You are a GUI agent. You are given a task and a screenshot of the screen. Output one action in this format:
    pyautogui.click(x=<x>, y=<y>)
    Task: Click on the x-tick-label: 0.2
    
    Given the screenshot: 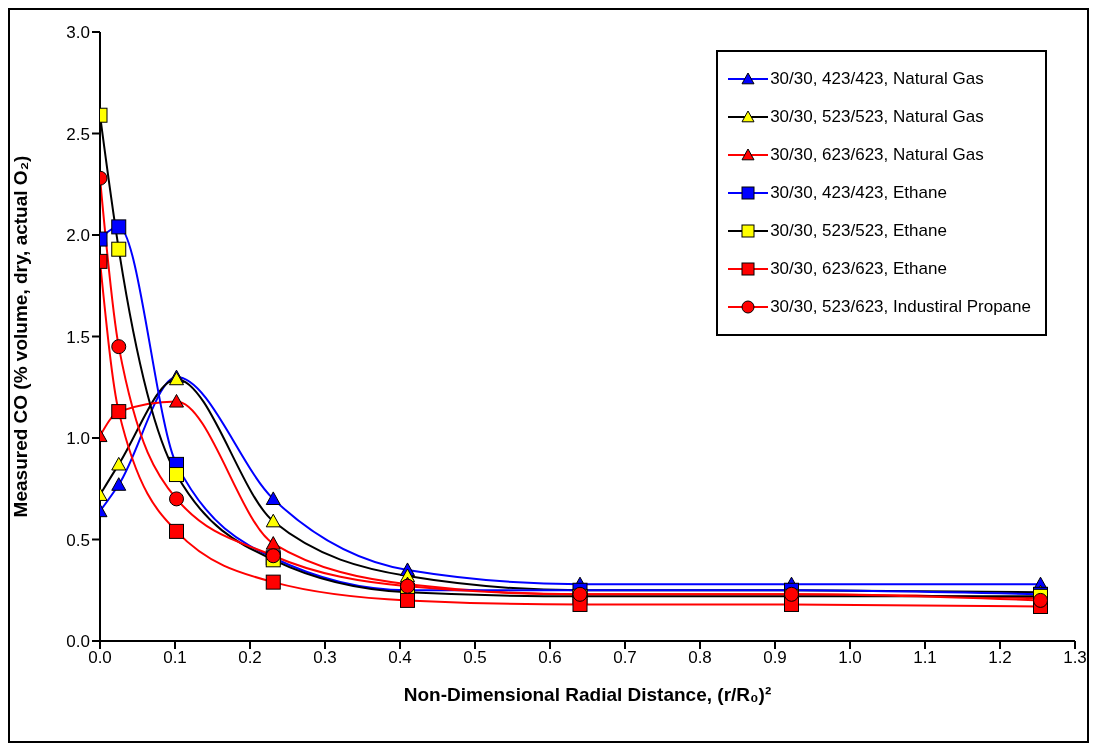 What is the action you would take?
    pyautogui.click(x=250, y=658)
    